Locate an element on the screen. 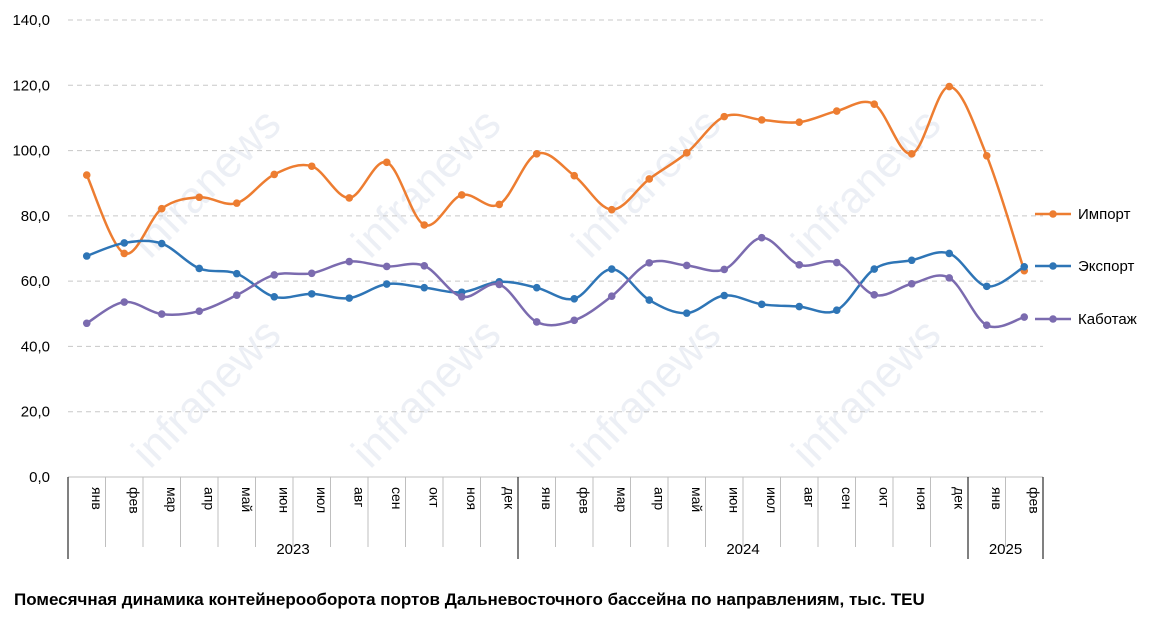 The width and height of the screenshot is (1163, 626). y-tick-label: 40,0 is located at coordinates (35, 346).